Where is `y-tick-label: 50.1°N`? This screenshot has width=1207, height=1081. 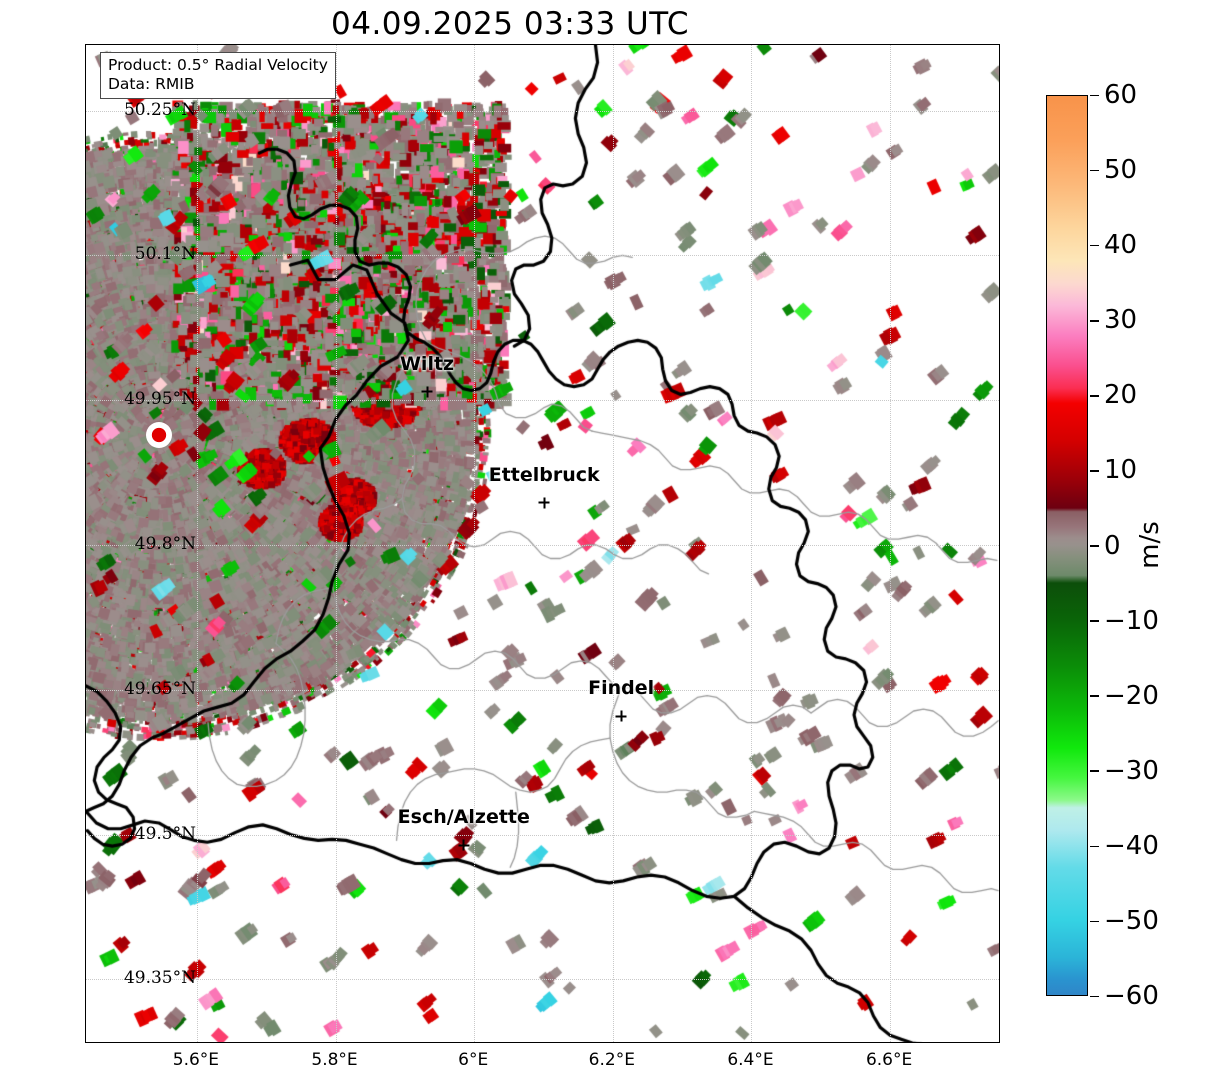 y-tick-label: 50.1°N is located at coordinates (165, 254).